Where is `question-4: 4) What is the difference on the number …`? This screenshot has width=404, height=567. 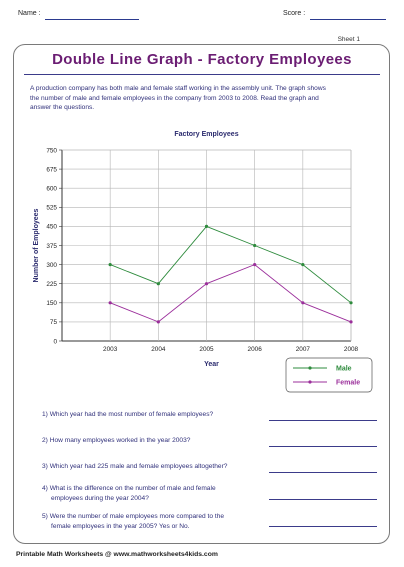
question-4: 4) What is the difference on the number … is located at coordinates (157, 493).